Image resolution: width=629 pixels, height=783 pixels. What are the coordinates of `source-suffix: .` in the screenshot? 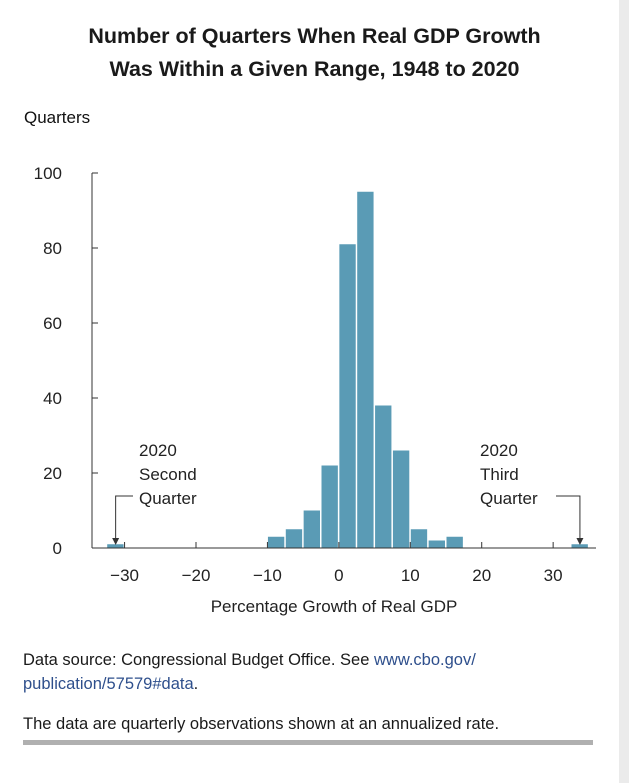 It's located at (196, 684).